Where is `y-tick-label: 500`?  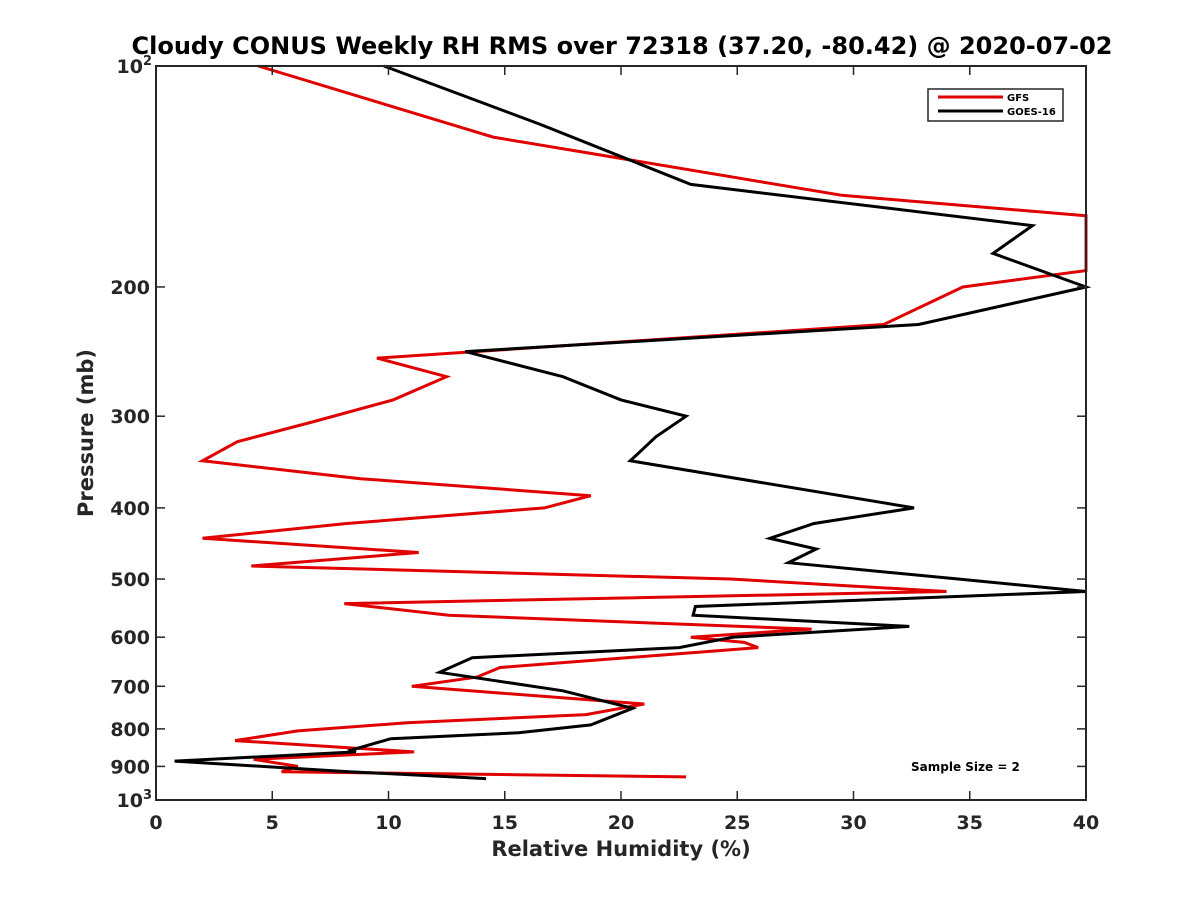 y-tick-label: 500 is located at coordinates (130, 580).